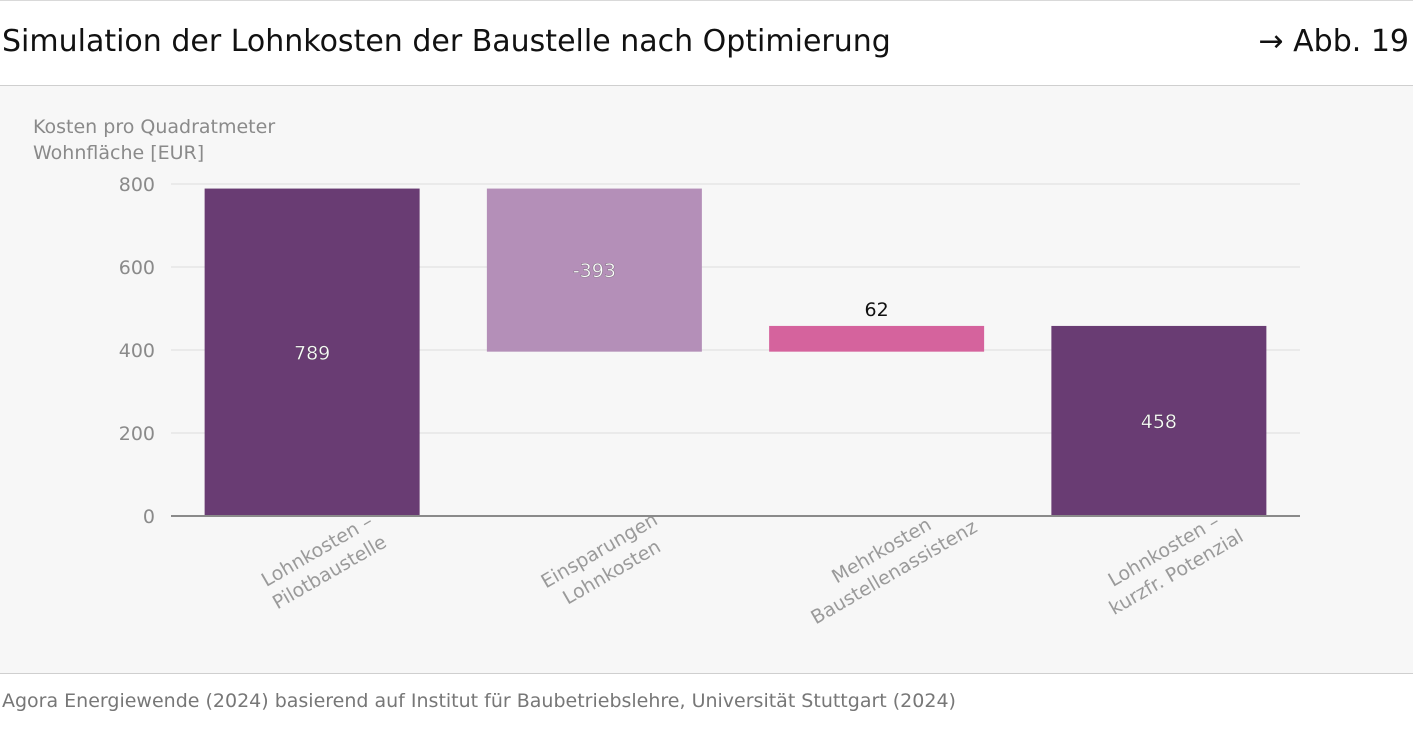 This screenshot has width=1413, height=741. What do you see at coordinates (154, 127) in the screenshot?
I see `y-axis-label-line-1: Kosten pro Quadratmeter` at bounding box center [154, 127].